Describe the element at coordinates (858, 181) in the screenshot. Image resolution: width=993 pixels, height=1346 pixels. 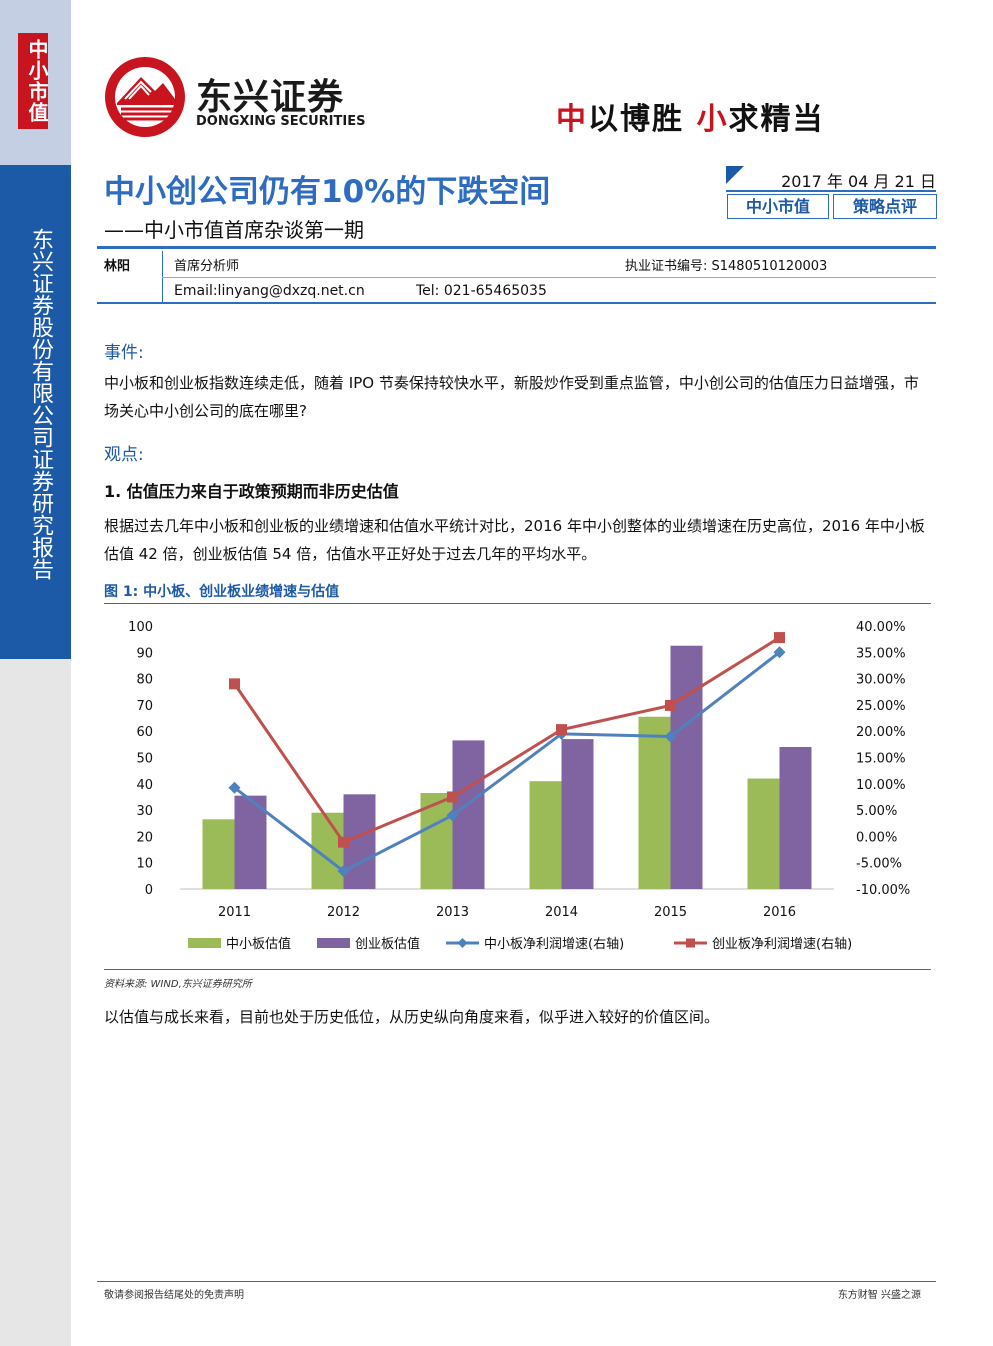
I see `report-date: 2017 年 04 月 21 日` at that location.